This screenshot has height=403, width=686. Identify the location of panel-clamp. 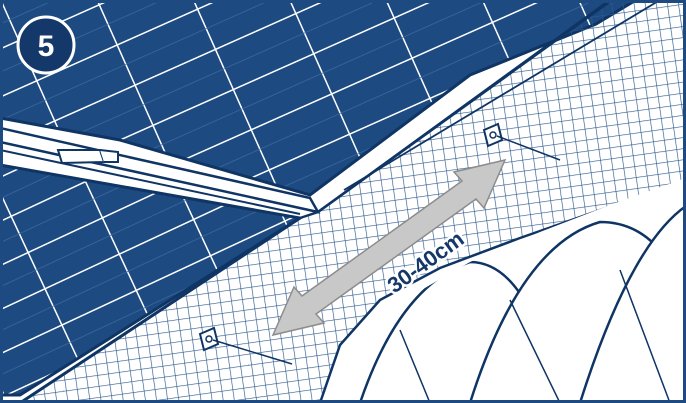
(87, 157).